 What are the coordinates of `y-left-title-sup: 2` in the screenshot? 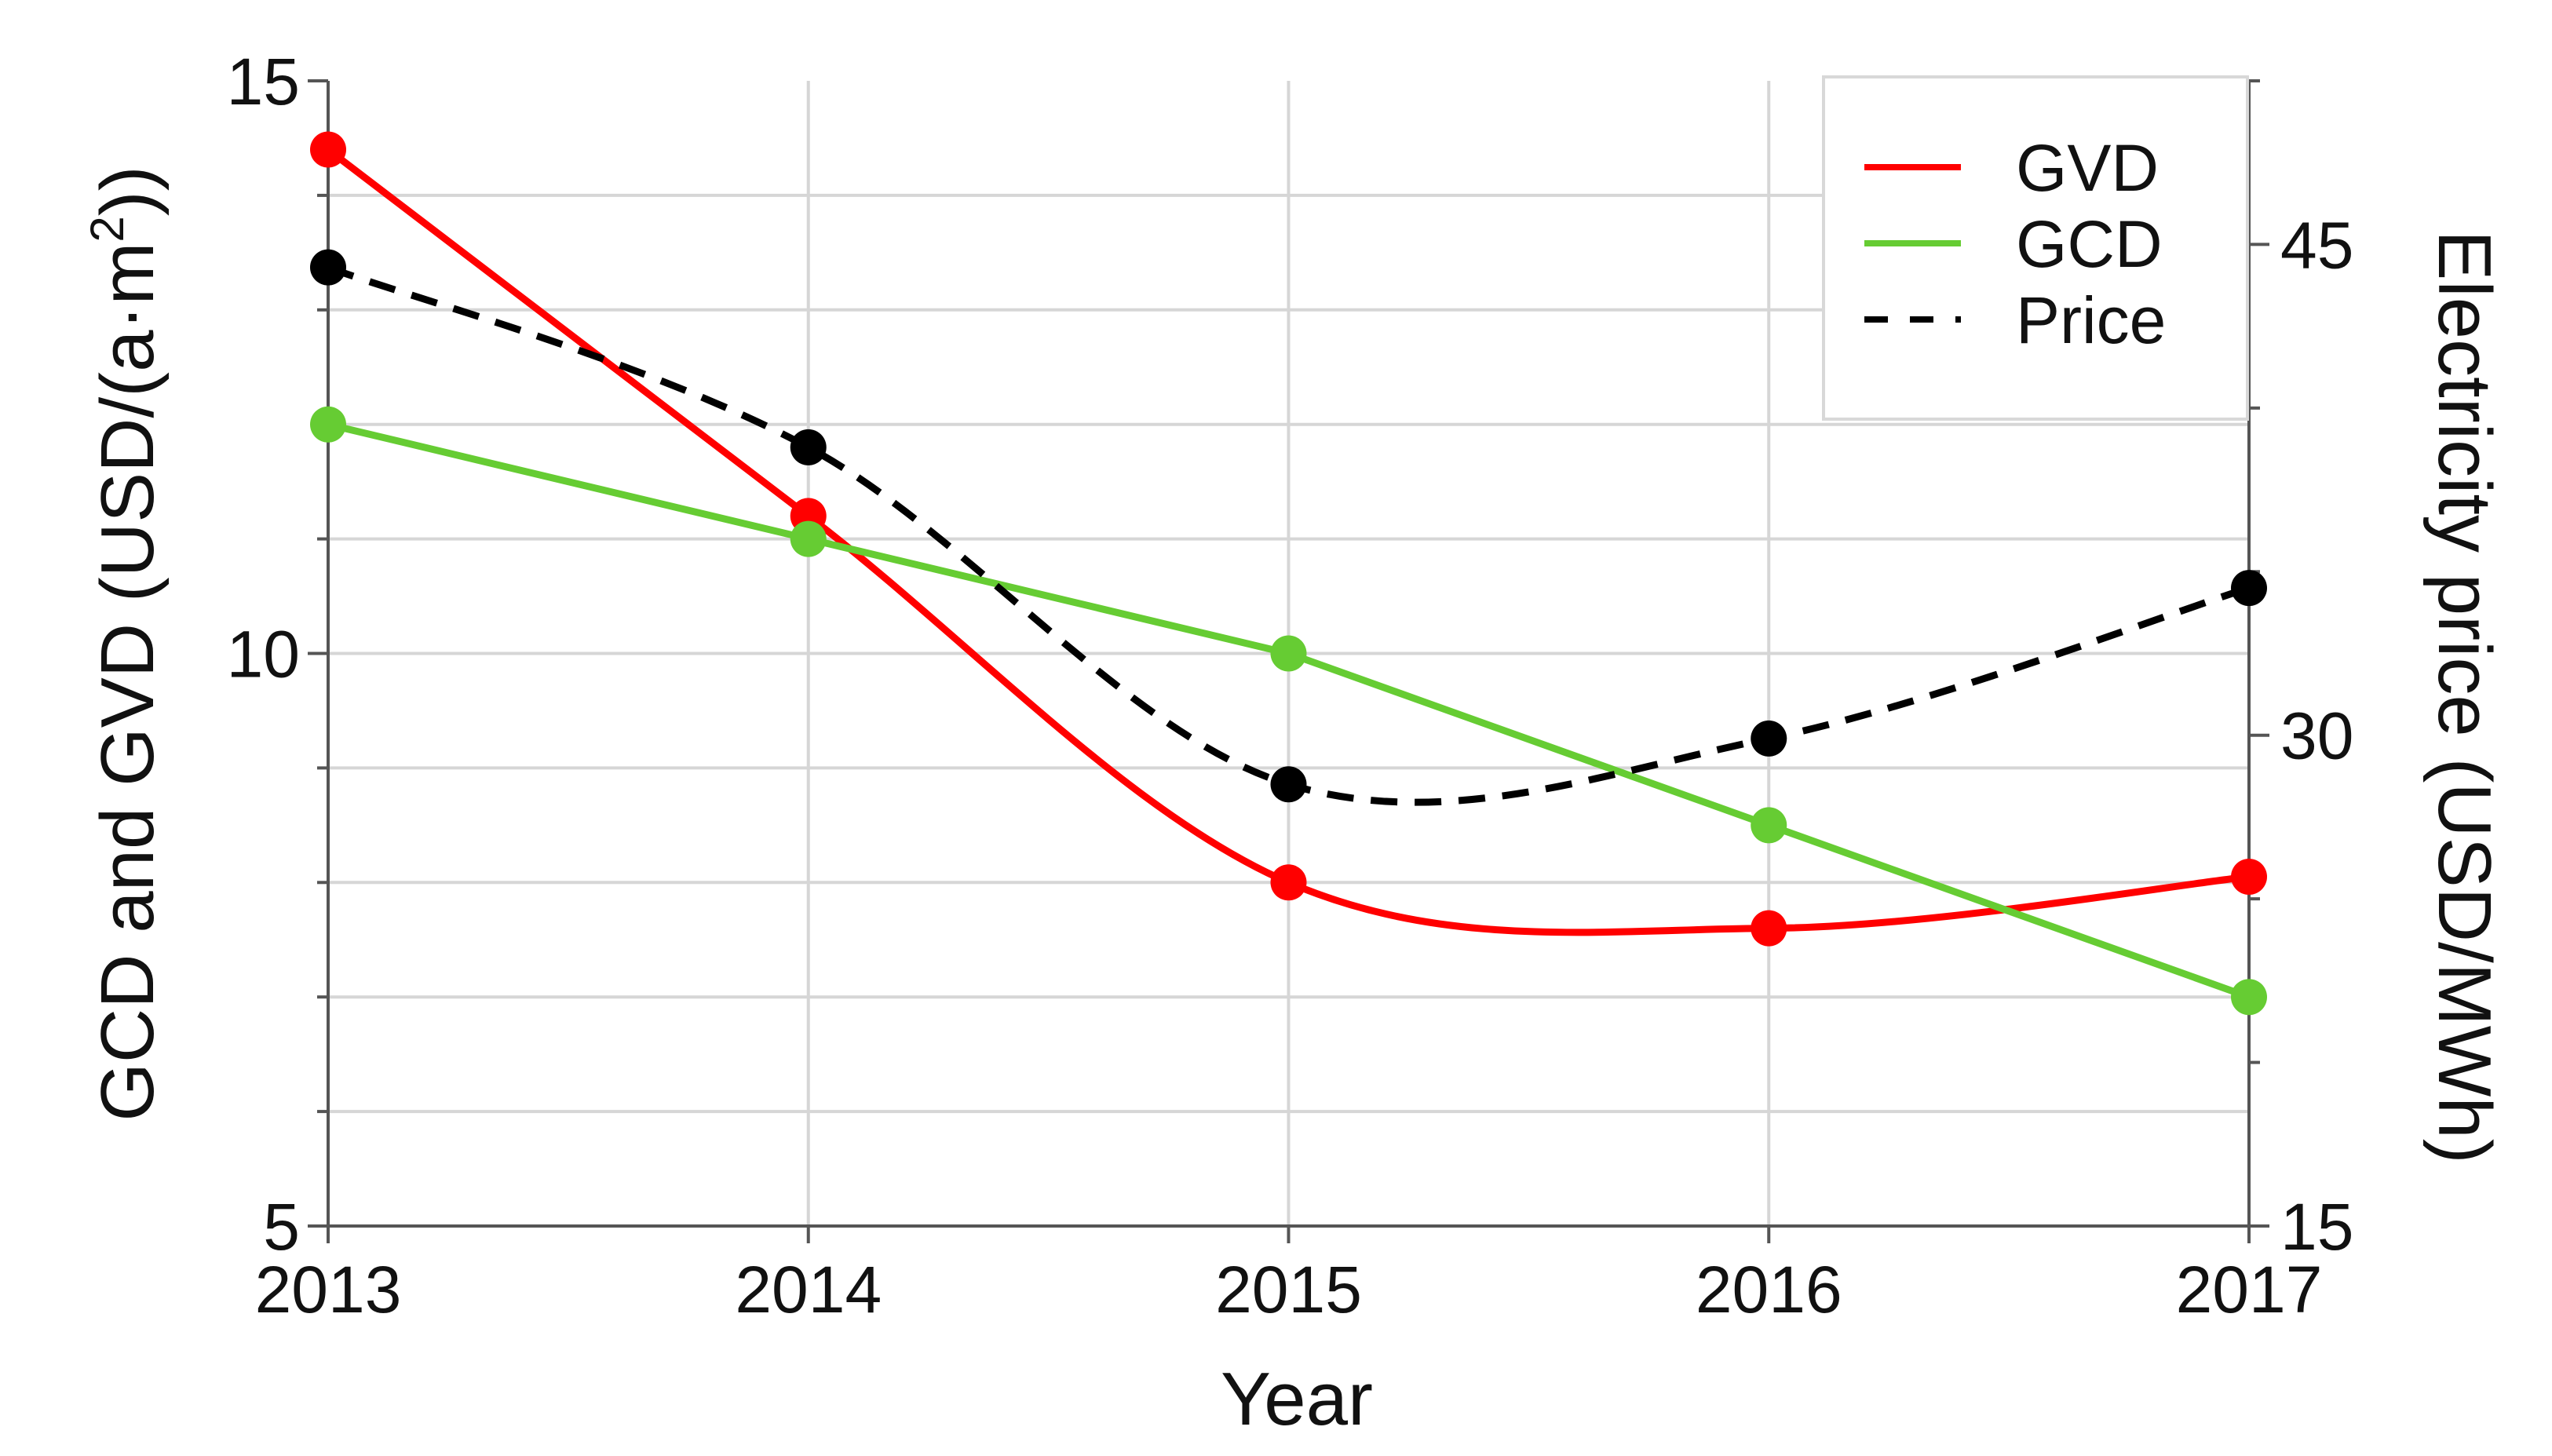 It's located at (107, 229).